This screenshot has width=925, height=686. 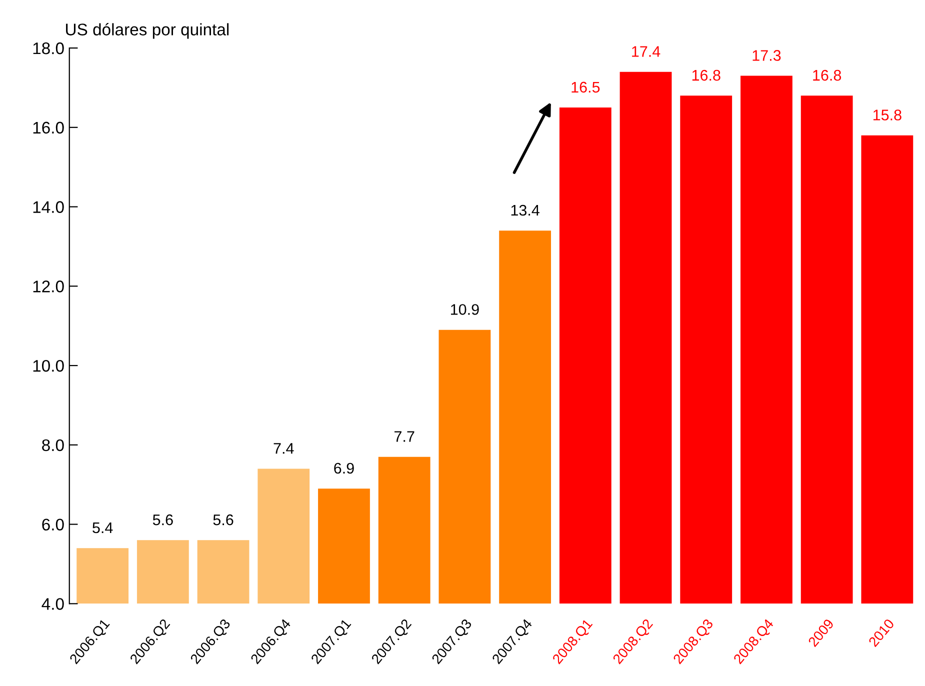 I want to click on data-label: 13.4, so click(x=525, y=210).